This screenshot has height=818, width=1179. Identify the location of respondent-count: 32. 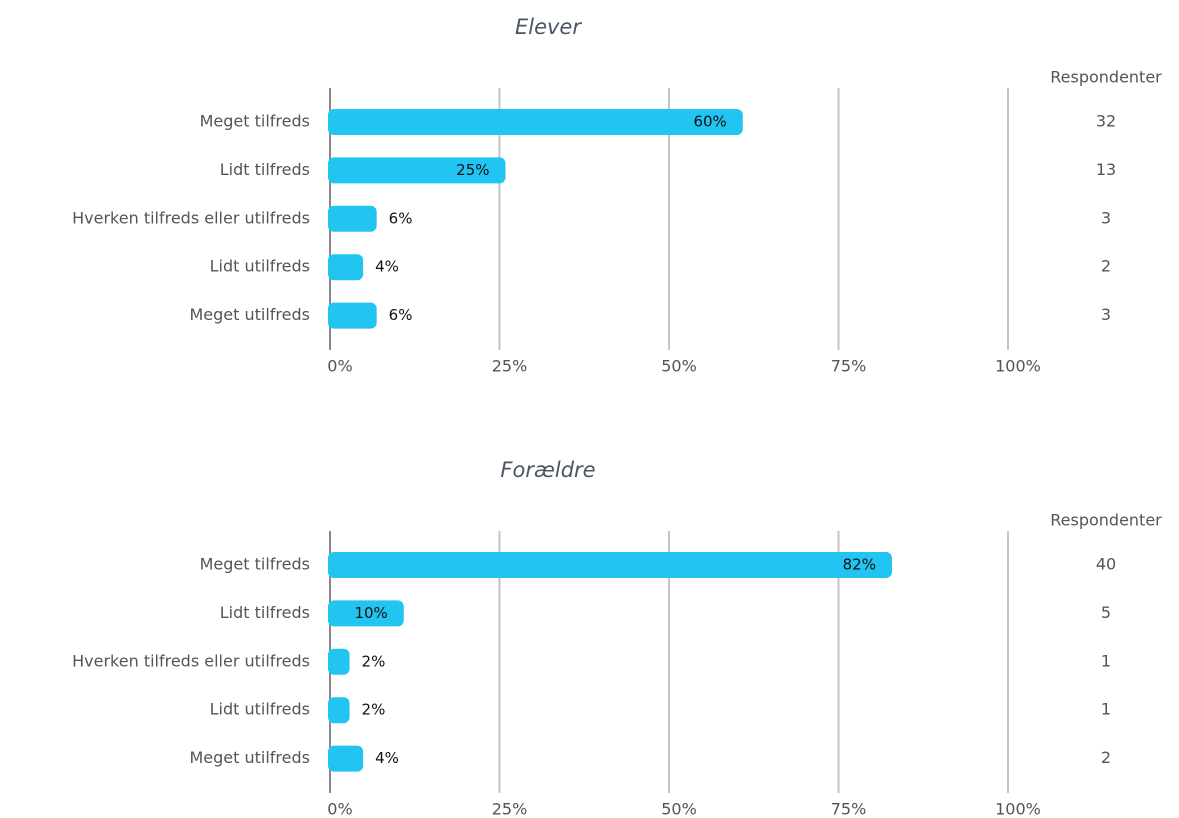
(1106, 121).